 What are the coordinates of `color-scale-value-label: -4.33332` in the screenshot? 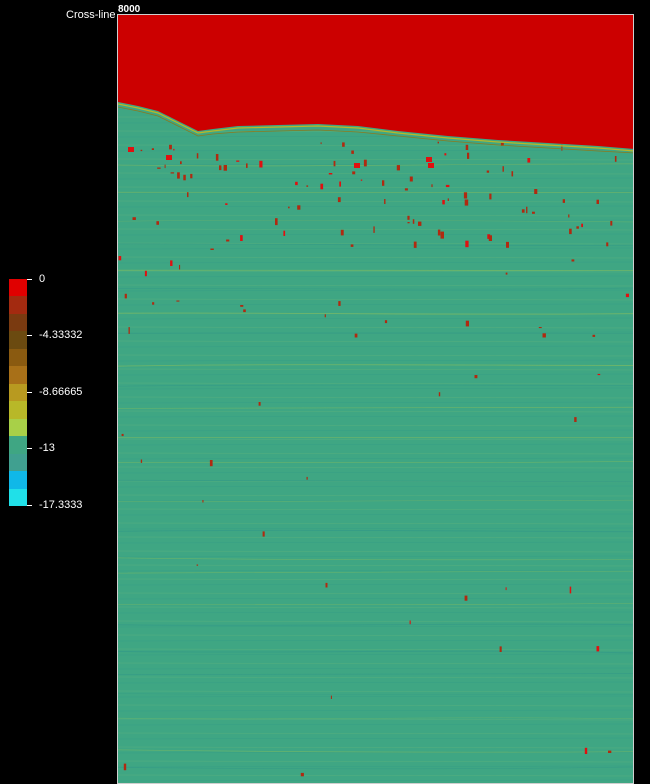 It's located at (61, 335).